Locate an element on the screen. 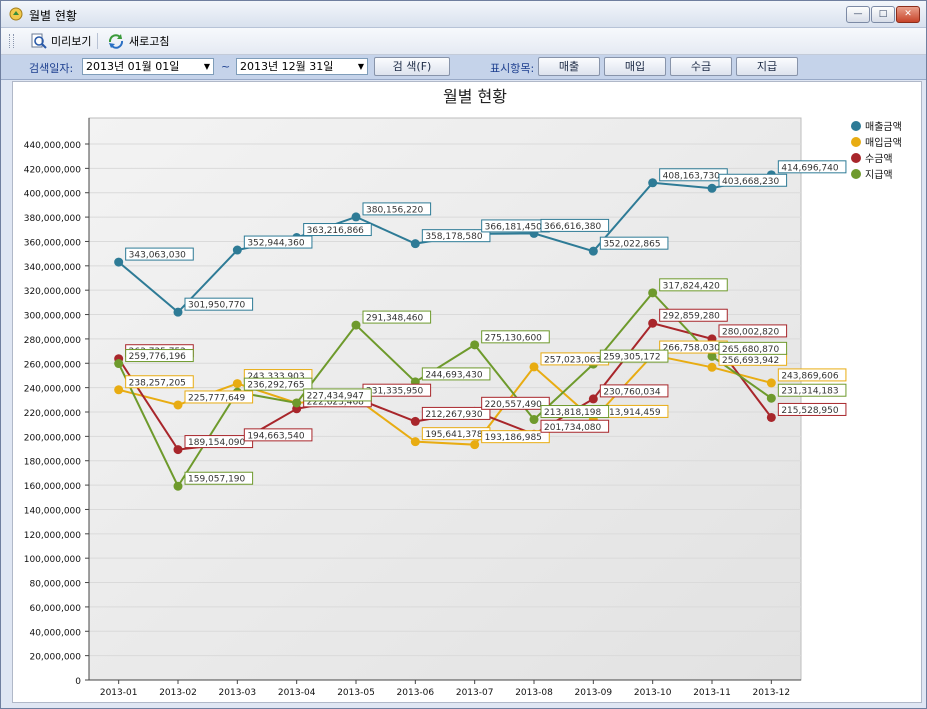 The height and width of the screenshot is (709, 927). search-date-label: 검색일자: is located at coordinates (51, 68).